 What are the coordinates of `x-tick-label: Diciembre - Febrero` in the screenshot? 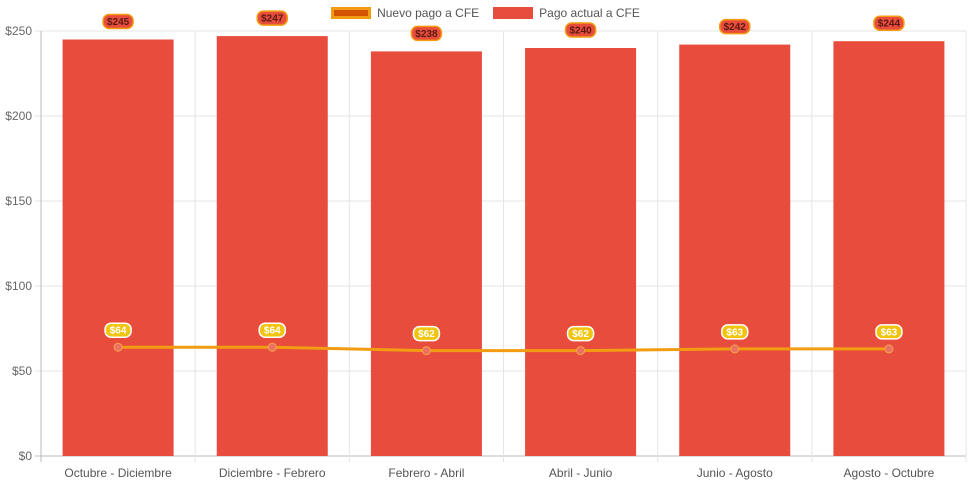 It's located at (272, 473).